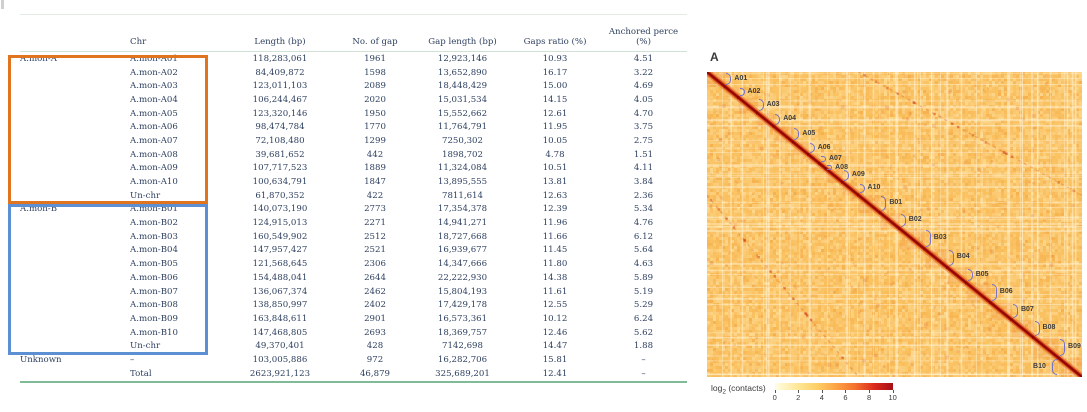 The width and height of the screenshot is (1087, 412). What do you see at coordinates (154, 291) in the screenshot?
I see `cell-chr: A.mon-B07` at bounding box center [154, 291].